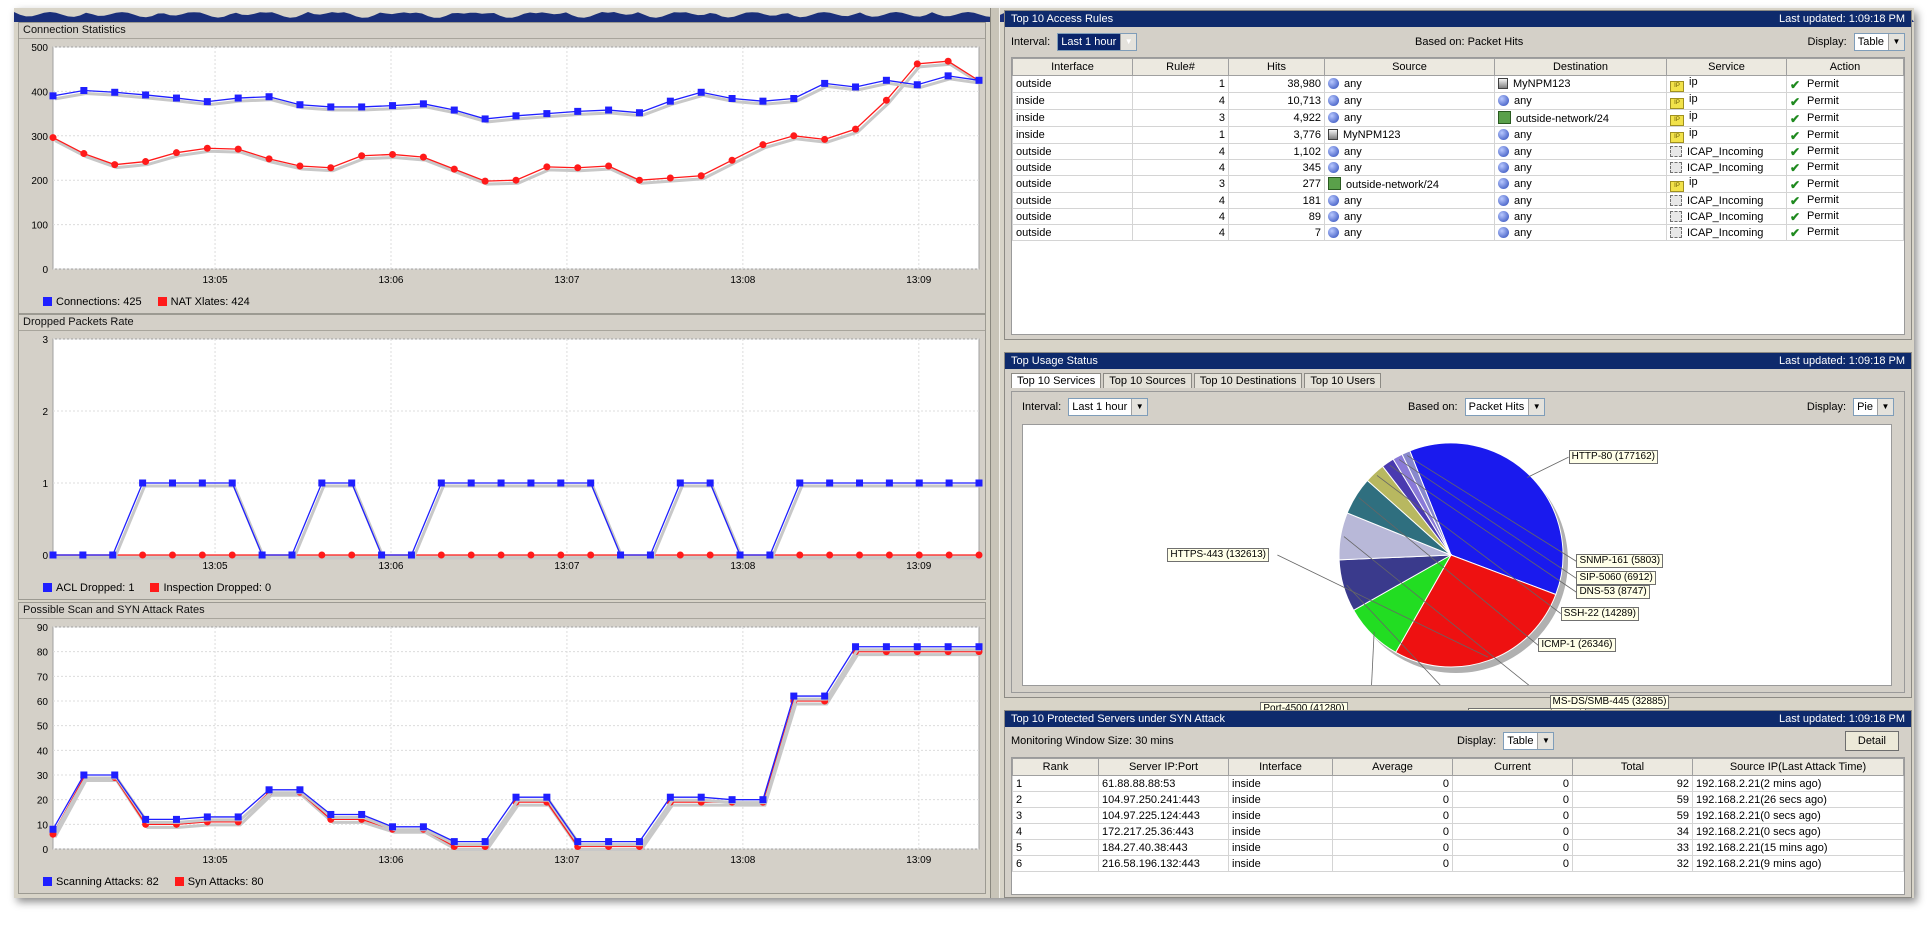  Describe the element at coordinates (1163, 767) in the screenshot. I see `syn-col-header: Server IP:Port` at that location.